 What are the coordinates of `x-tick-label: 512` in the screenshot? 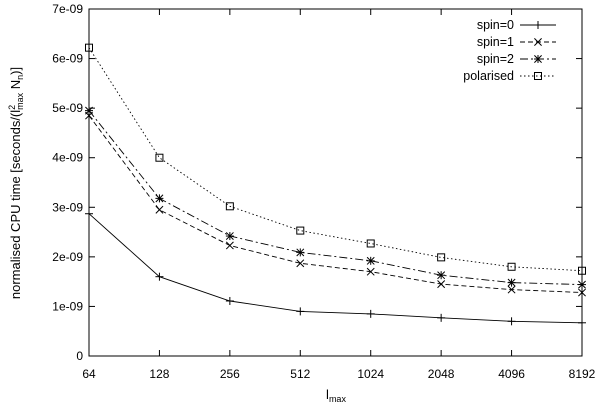 It's located at (300, 374).